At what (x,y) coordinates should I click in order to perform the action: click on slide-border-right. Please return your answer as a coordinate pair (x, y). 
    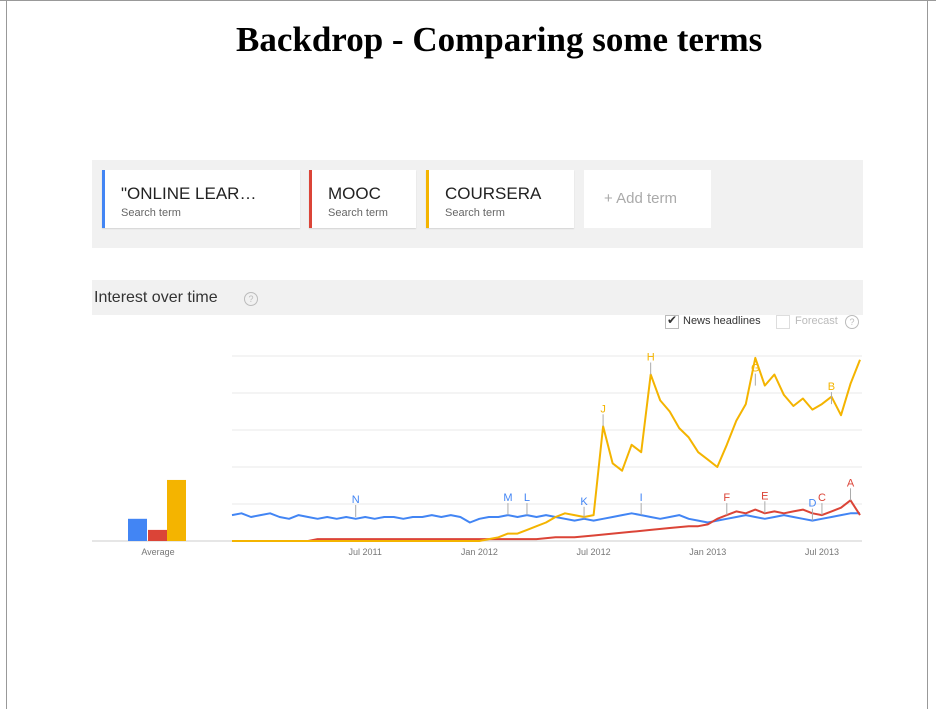
    Looking at the image, I should click on (927, 354).